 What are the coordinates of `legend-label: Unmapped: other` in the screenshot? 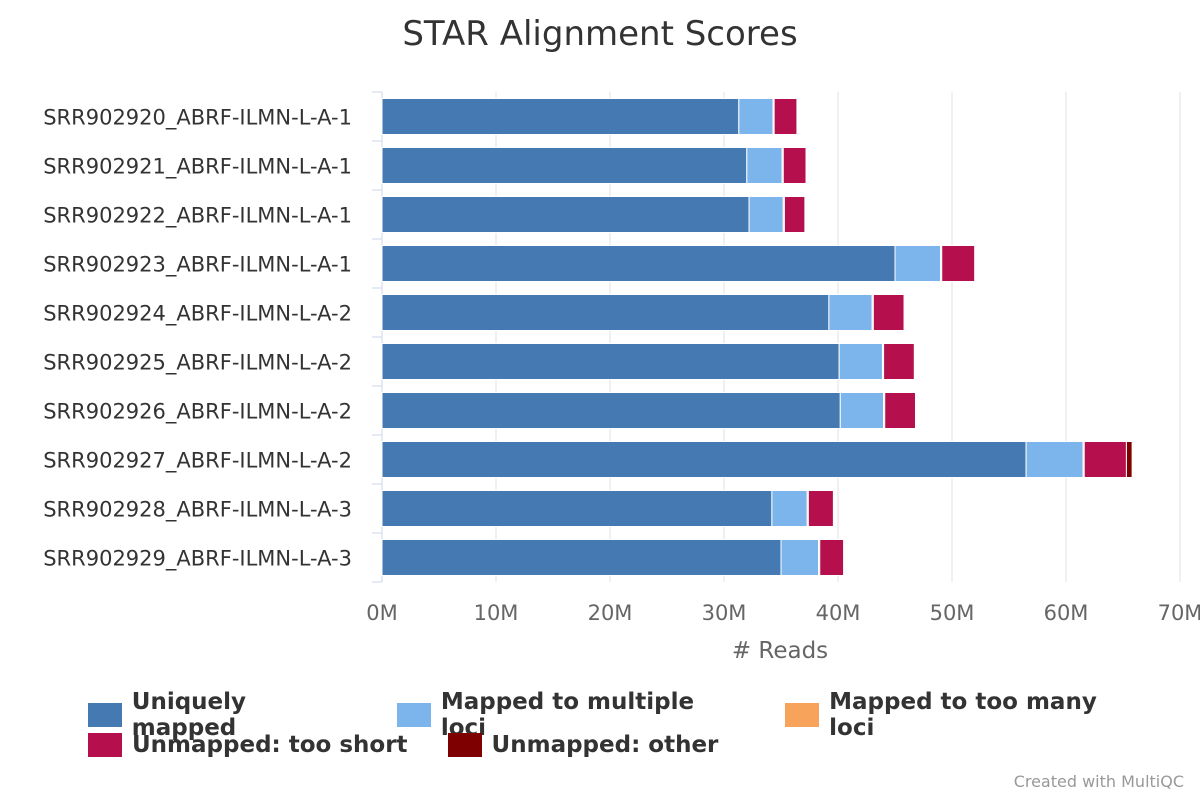 It's located at (605, 745).